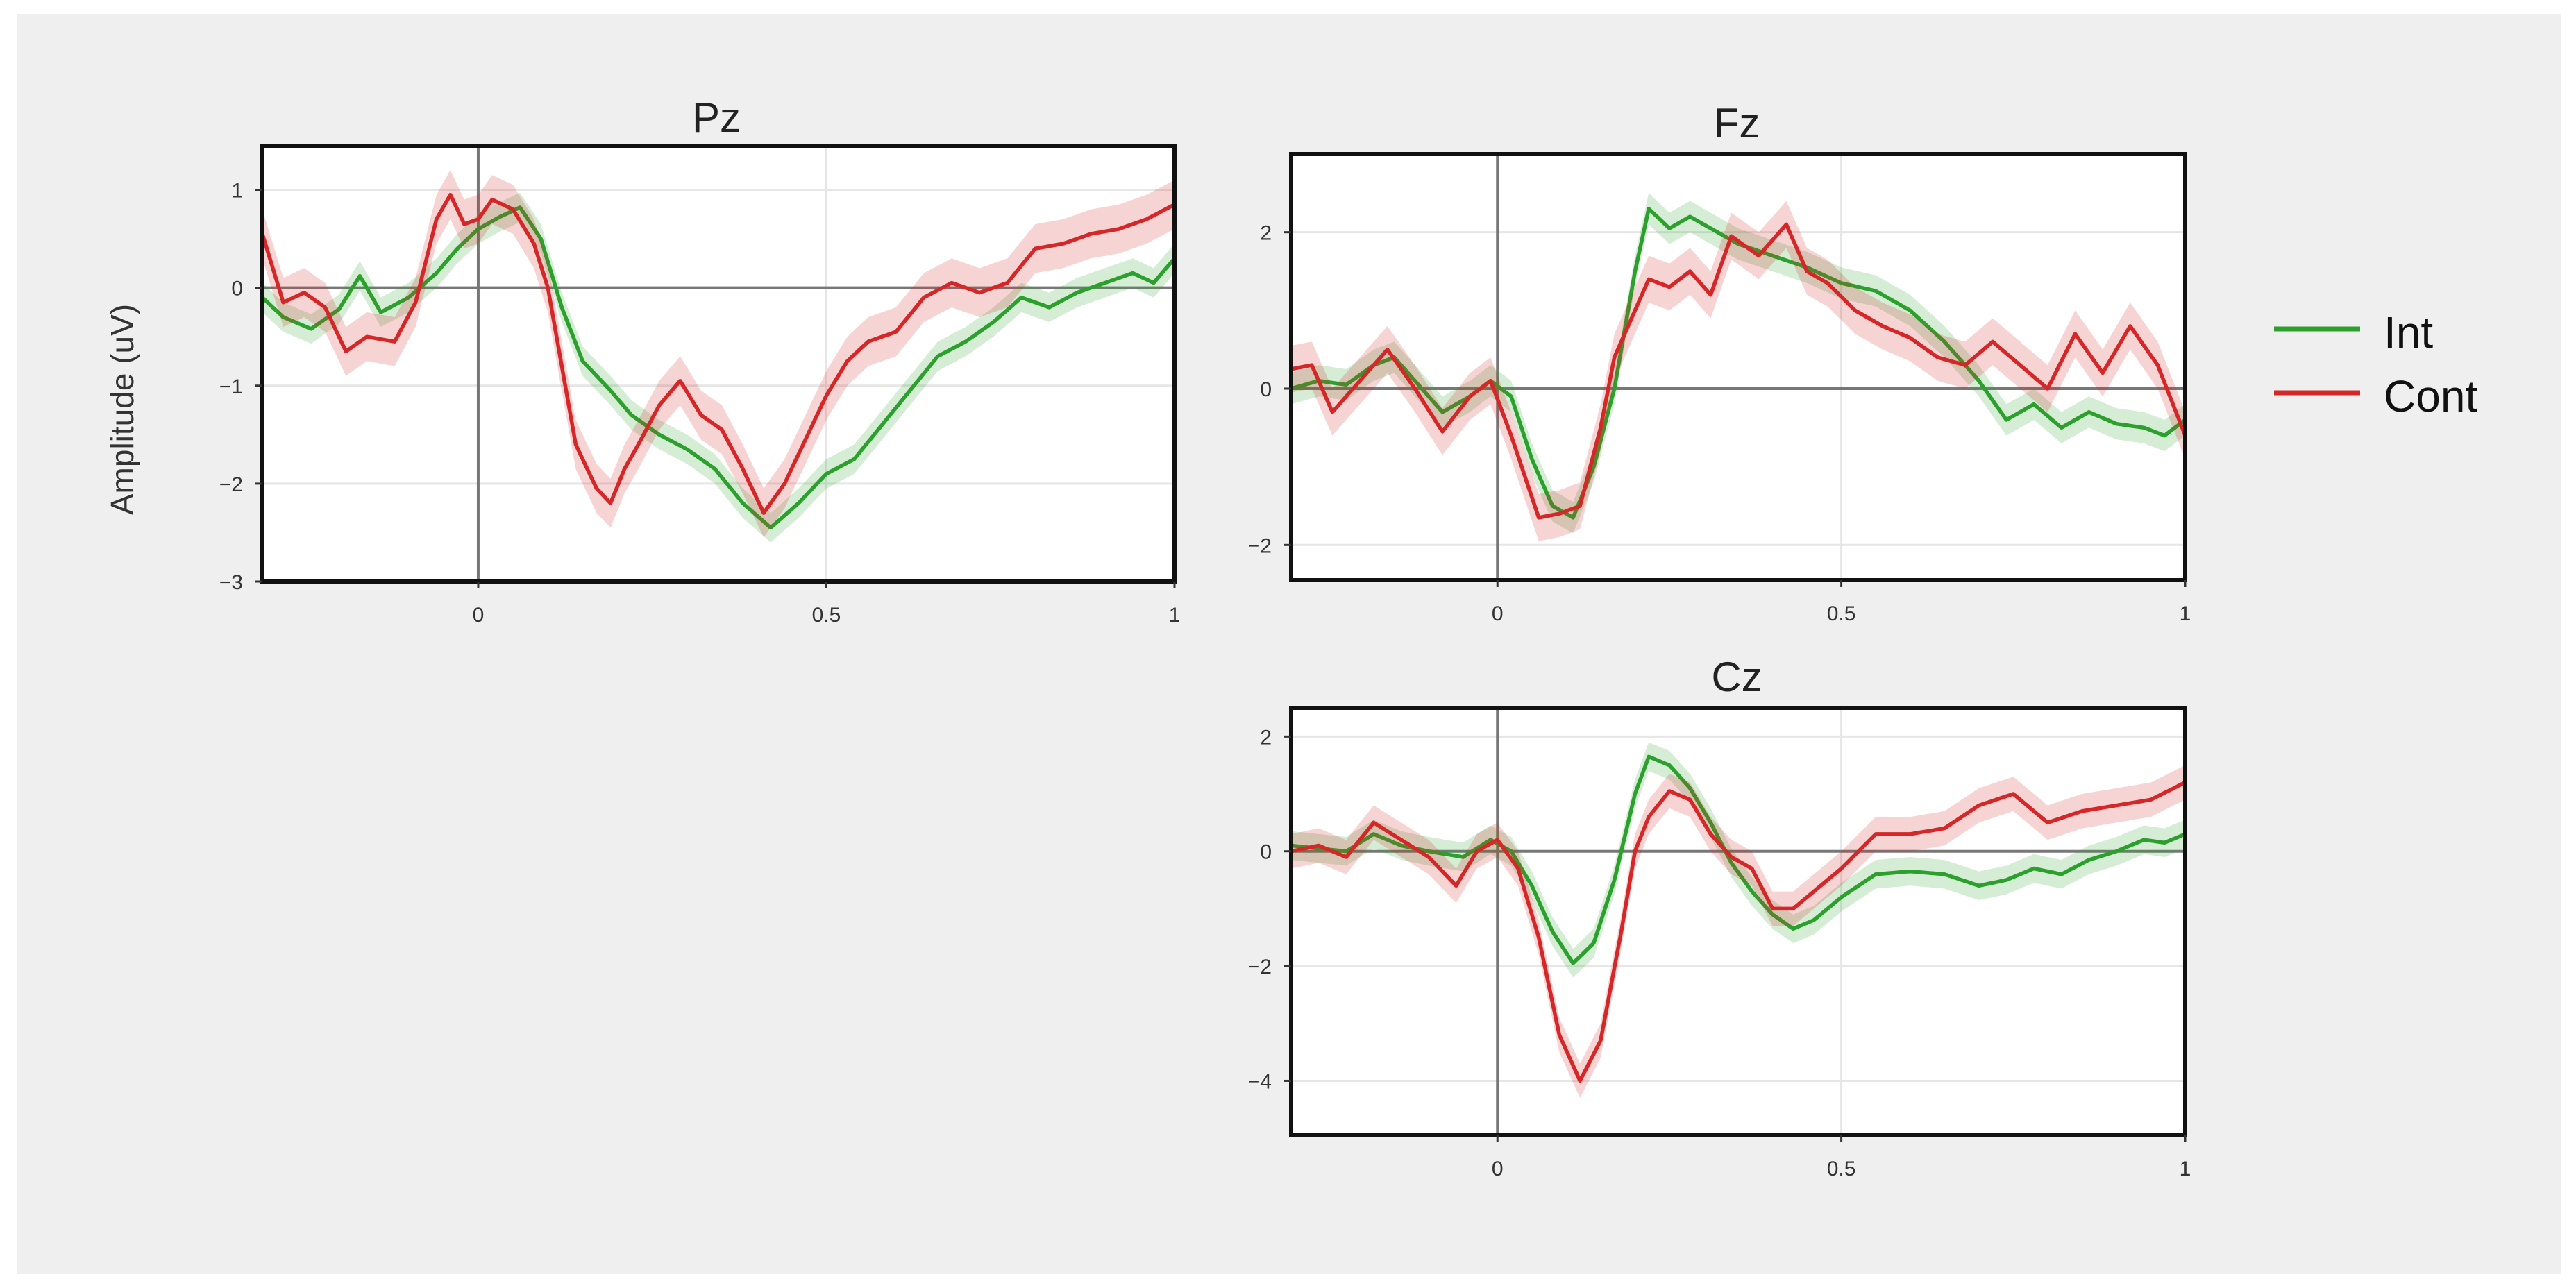 The width and height of the screenshot is (2576, 1288). I want to click on plot-frame-cz, so click(1738, 922).